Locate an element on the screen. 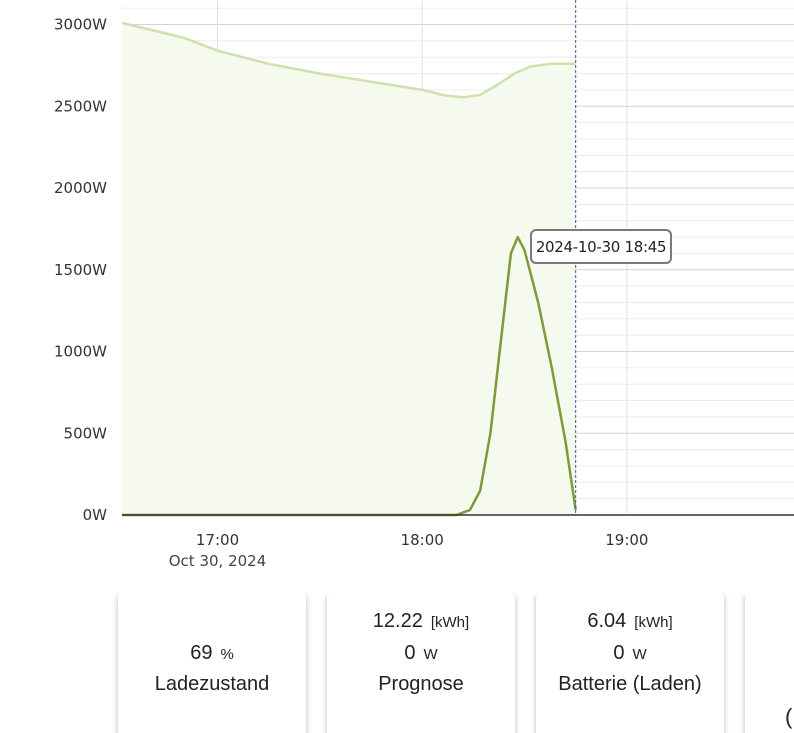 This screenshot has width=794, height=733. x-tick-label: 18:00 is located at coordinates (422, 540).